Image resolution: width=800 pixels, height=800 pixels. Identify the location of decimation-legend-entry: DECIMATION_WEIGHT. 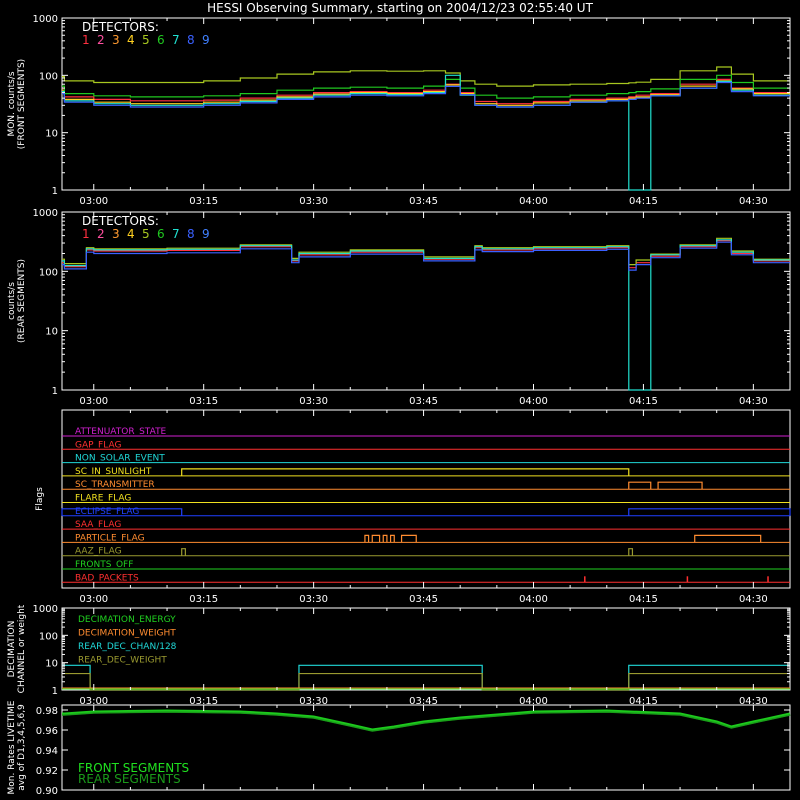
(127, 634).